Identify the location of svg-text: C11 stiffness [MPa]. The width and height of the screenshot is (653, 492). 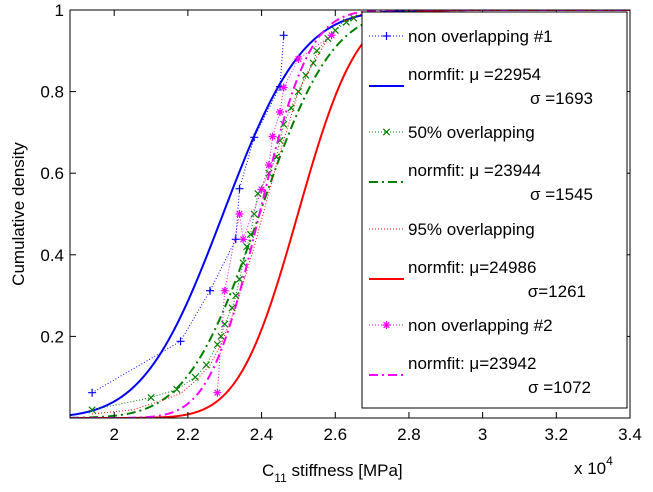
(332, 473).